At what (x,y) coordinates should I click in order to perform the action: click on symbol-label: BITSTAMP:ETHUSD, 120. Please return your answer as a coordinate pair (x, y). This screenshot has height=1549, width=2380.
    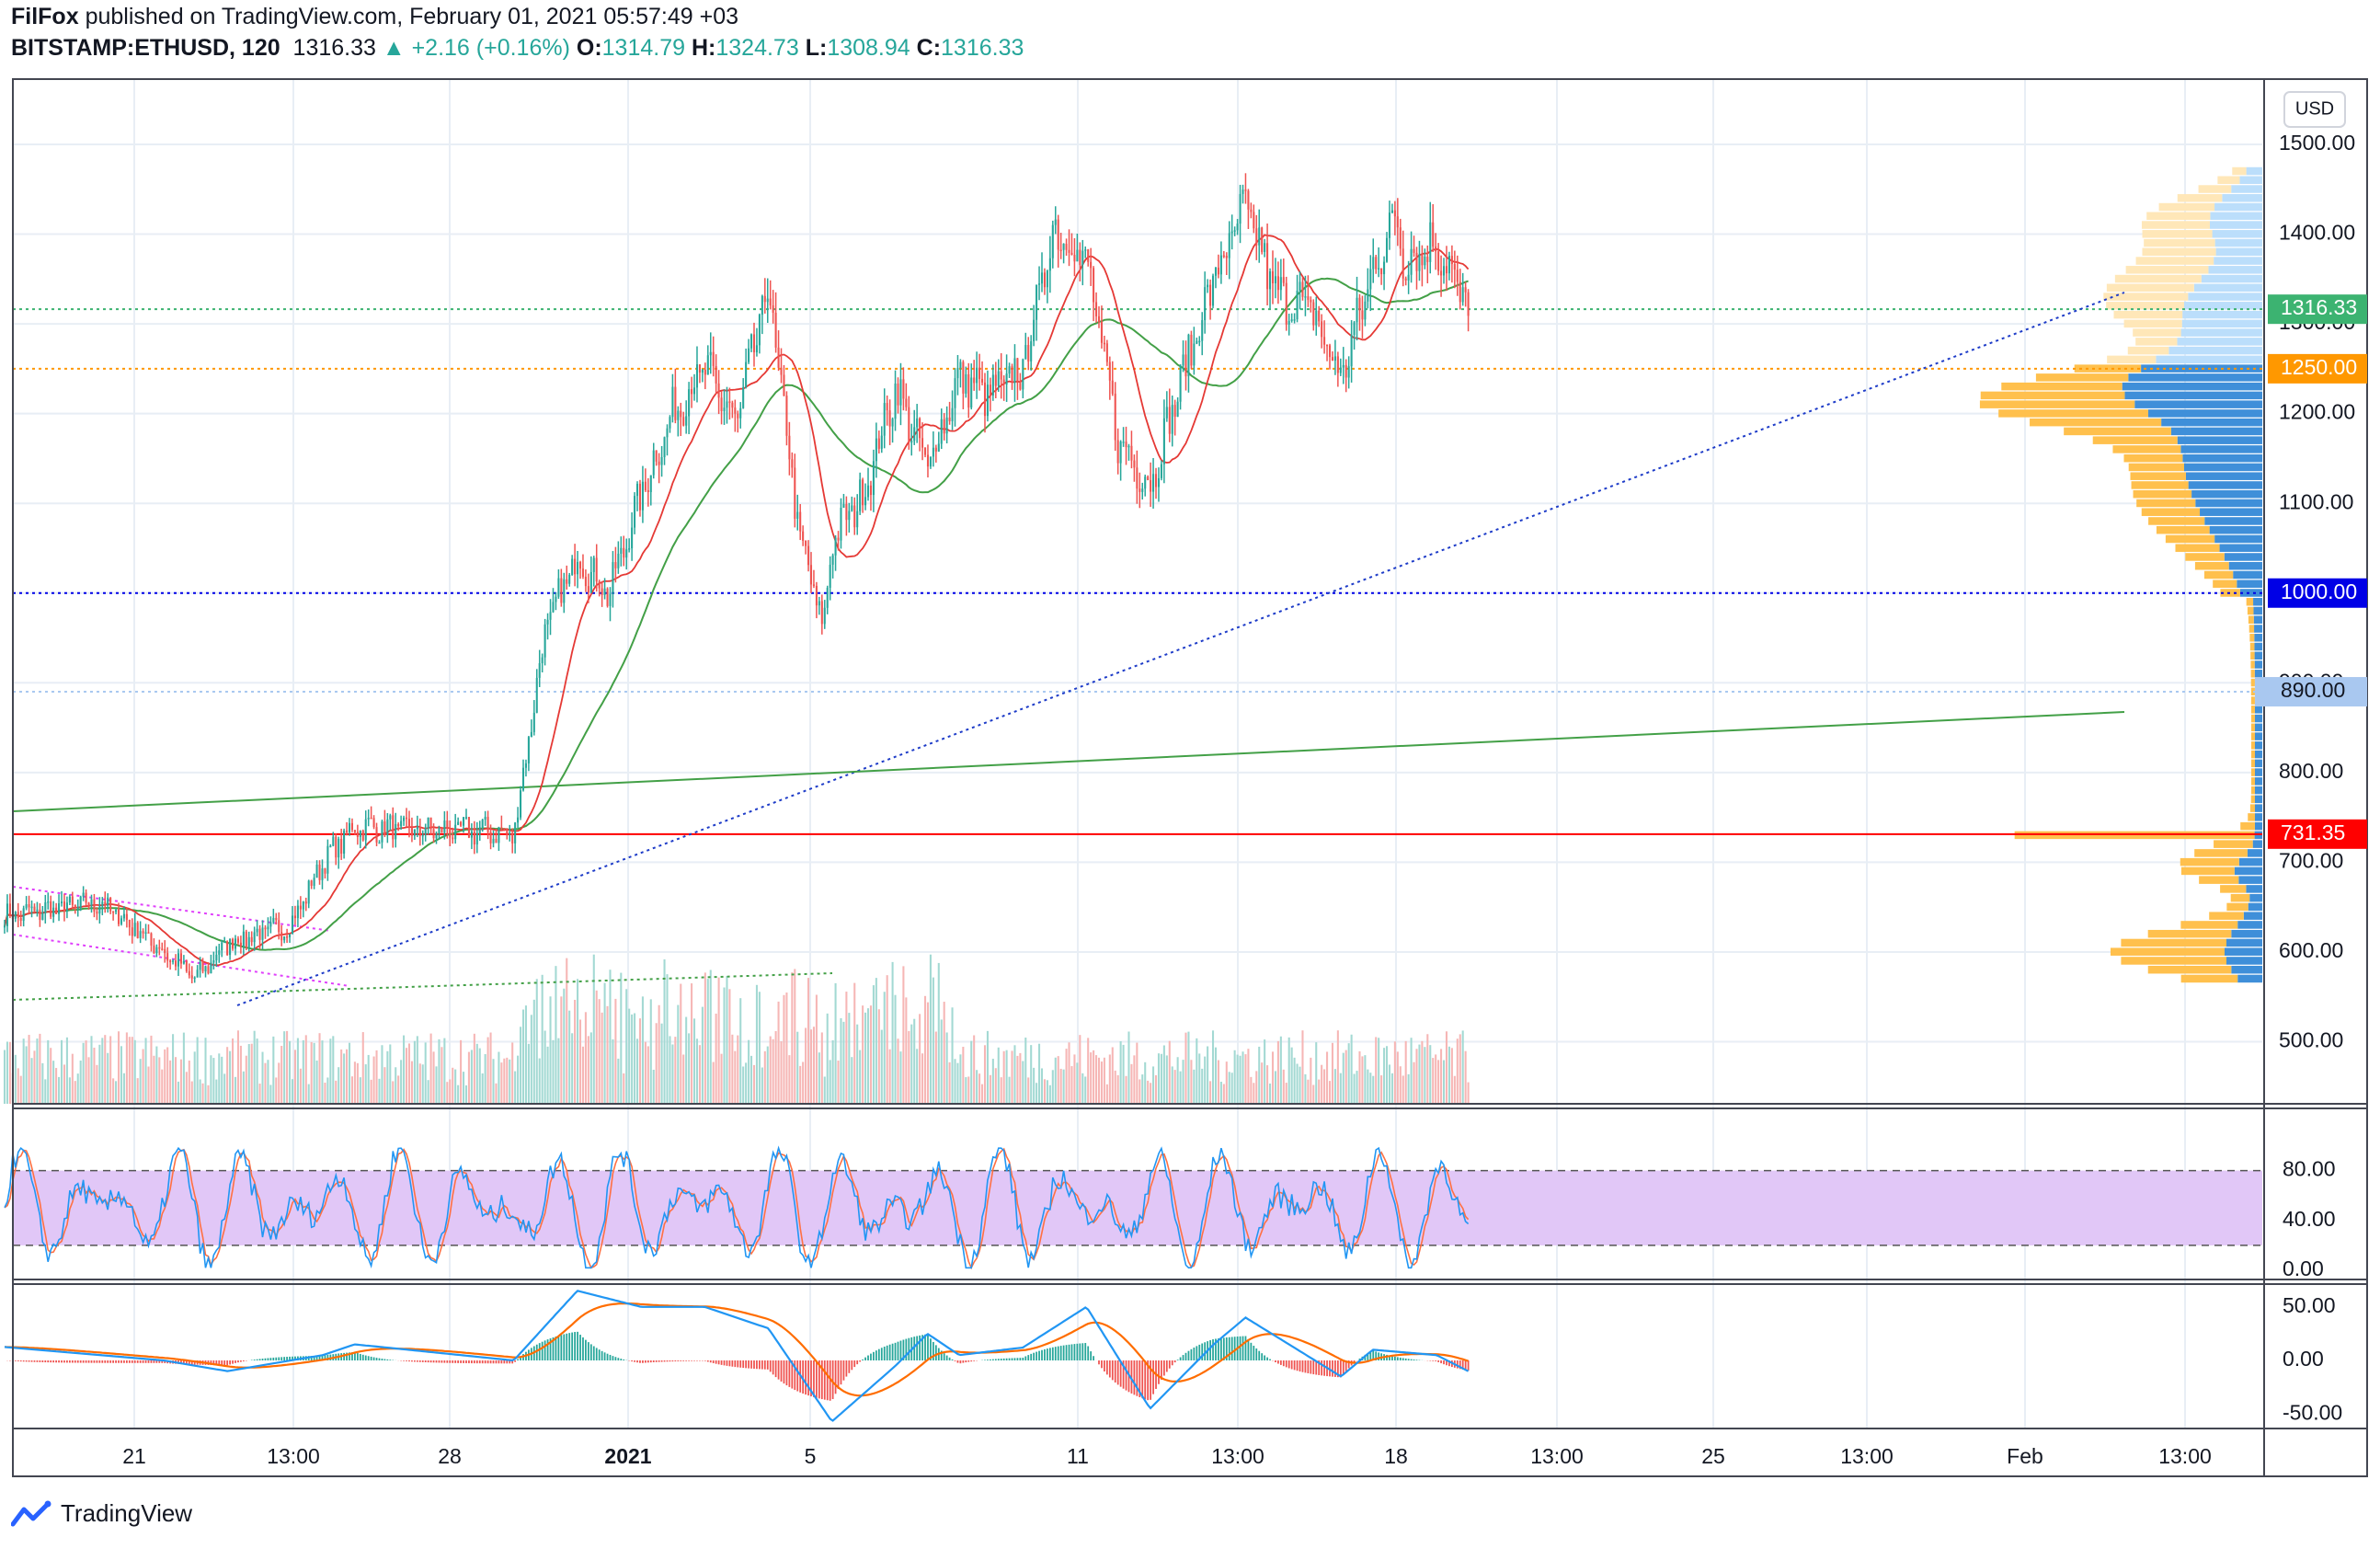
    Looking at the image, I should click on (145, 48).